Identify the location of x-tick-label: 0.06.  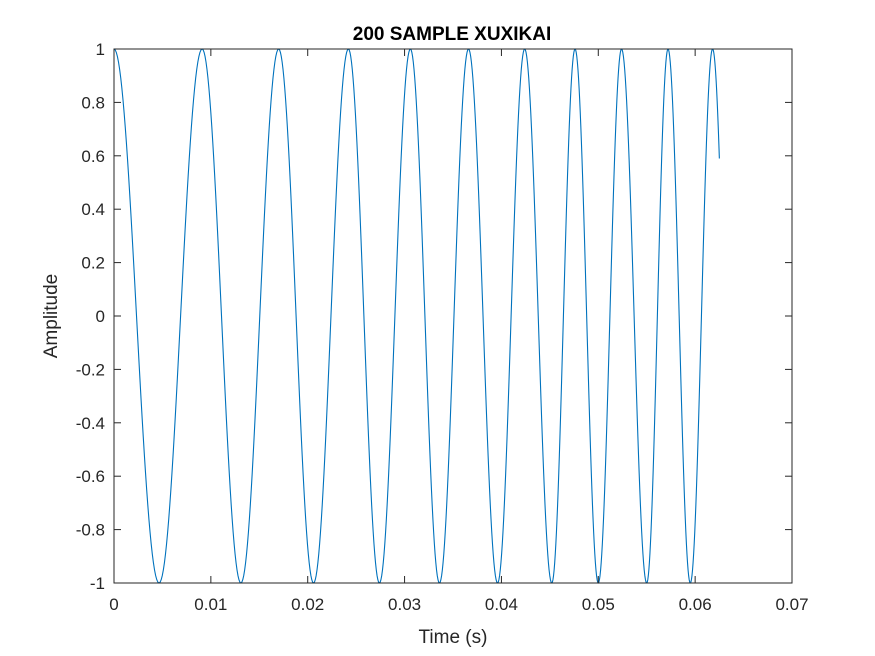
(695, 604).